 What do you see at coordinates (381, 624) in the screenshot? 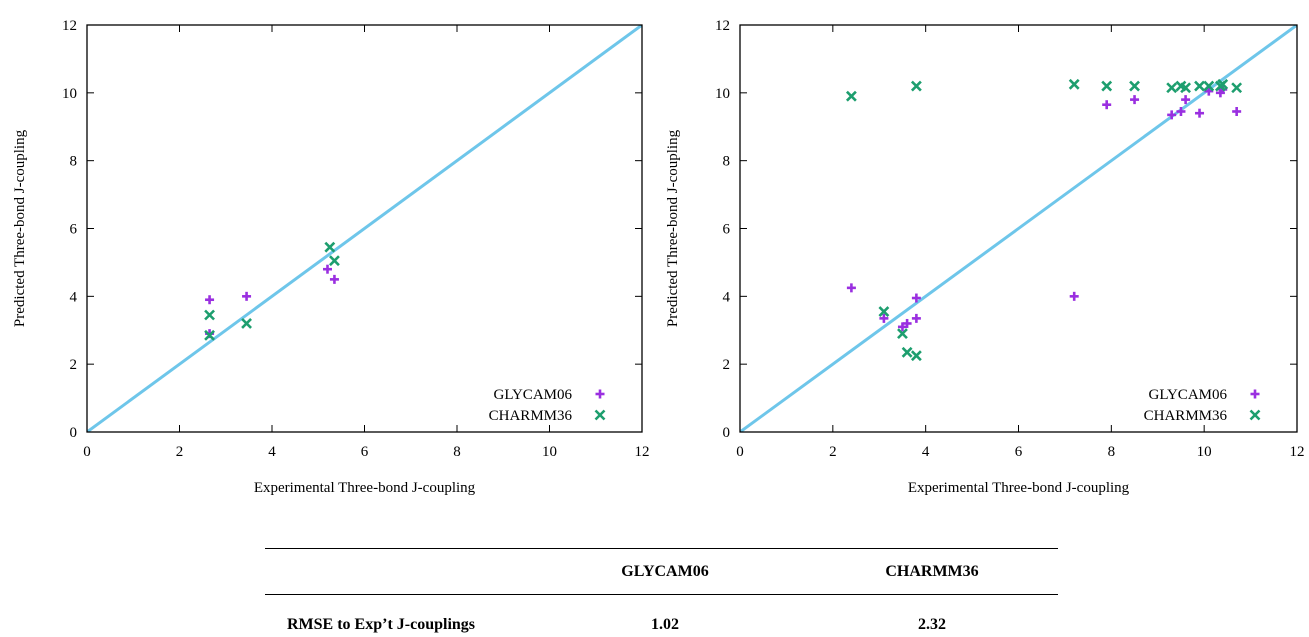
I see `table-row-label: RMSE to Exp’t J-couplings` at bounding box center [381, 624].